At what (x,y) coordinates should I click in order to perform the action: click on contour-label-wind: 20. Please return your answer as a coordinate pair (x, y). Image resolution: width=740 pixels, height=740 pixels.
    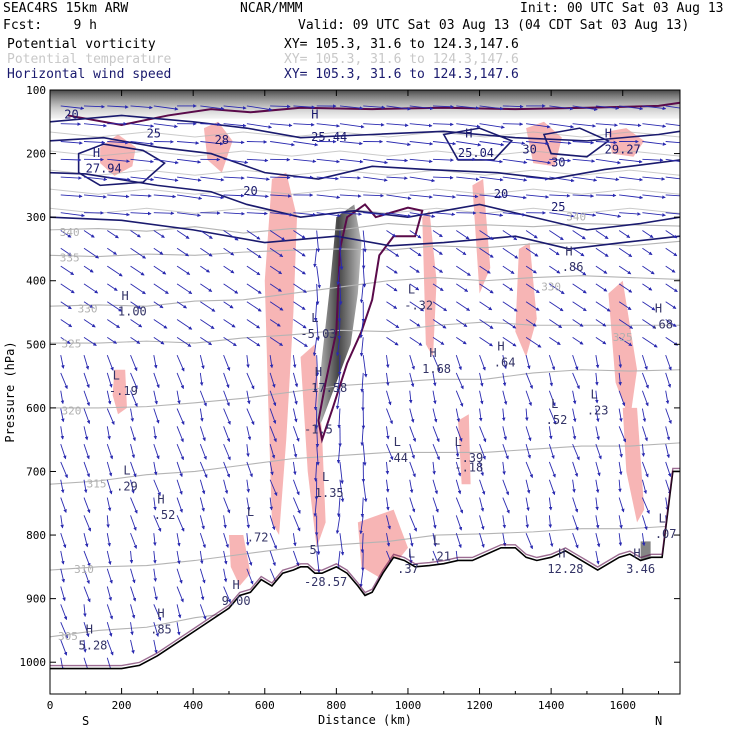
    Looking at the image, I should click on (501, 194).